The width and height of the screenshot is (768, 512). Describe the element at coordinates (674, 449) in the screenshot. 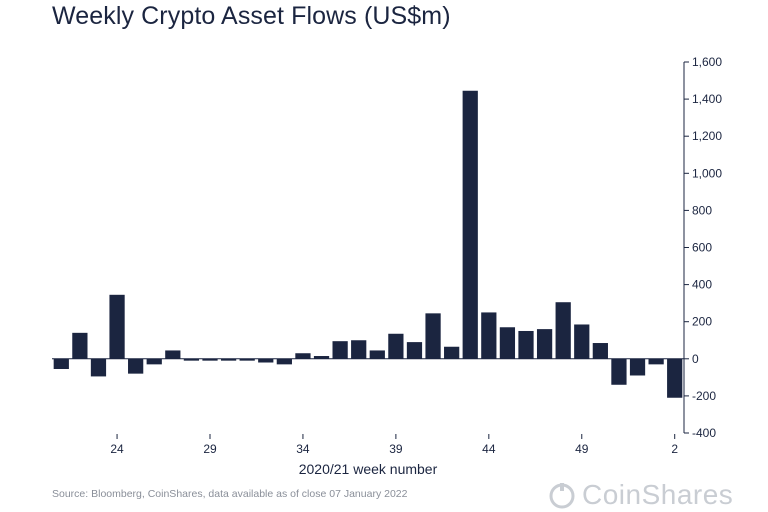

I see `x-tick-label: 2` at that location.